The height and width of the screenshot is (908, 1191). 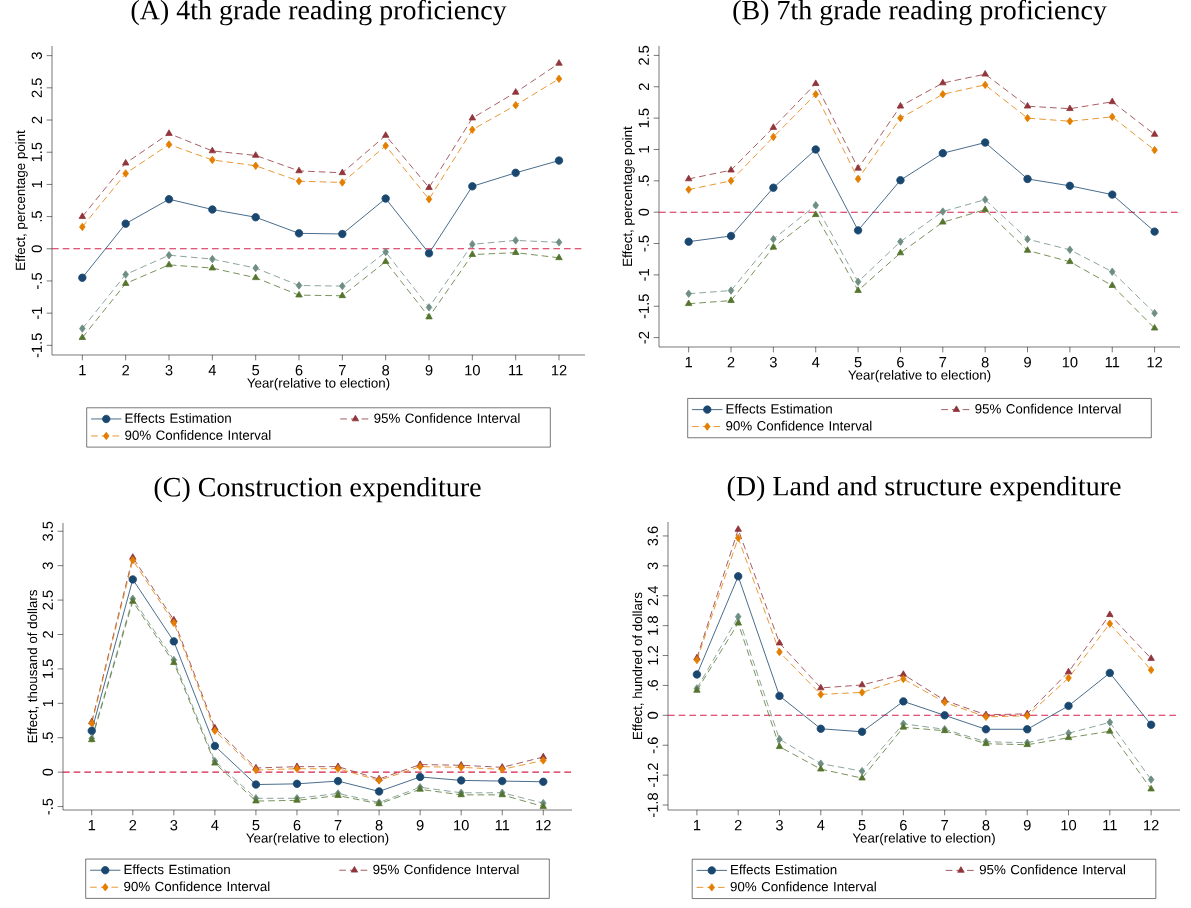 What do you see at coordinates (652, 685) in the screenshot?
I see `y-tick-label: .6` at bounding box center [652, 685].